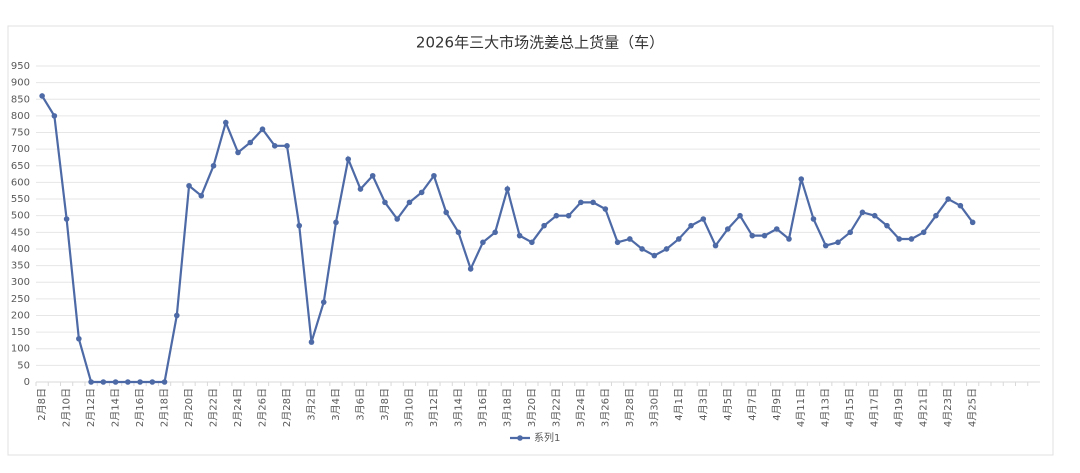  What do you see at coordinates (948, 407) in the screenshot?
I see `x-tick-label: 4月23日` at bounding box center [948, 407].